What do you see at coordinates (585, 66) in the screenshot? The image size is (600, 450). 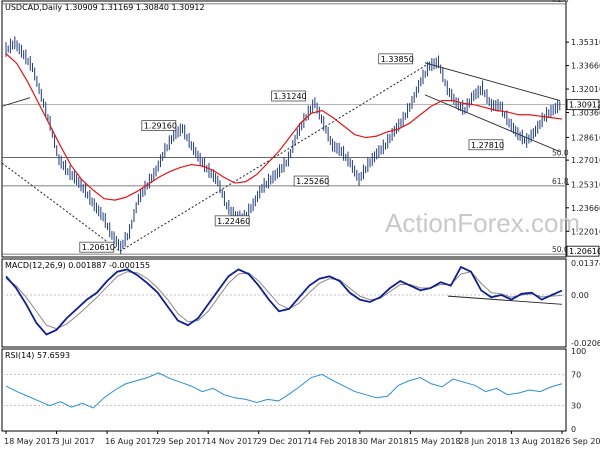 I see `y-tick-label: 1.33660` at bounding box center [585, 66].